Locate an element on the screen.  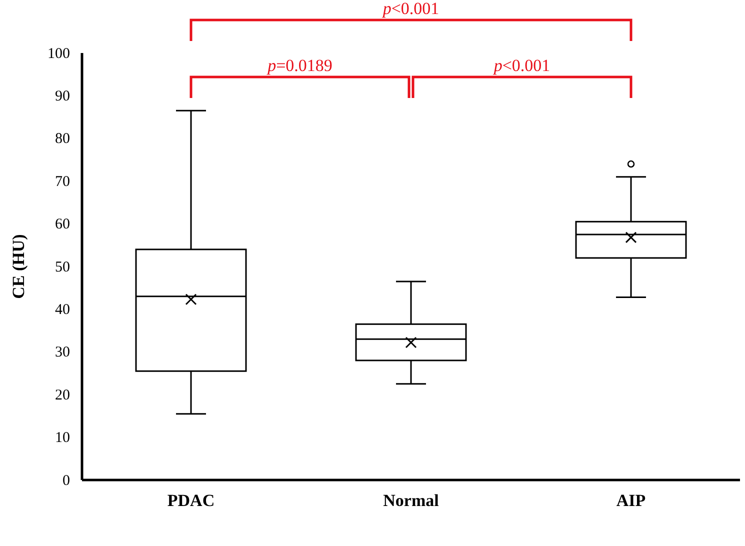
y-tick-label: 40 is located at coordinates (62, 310).